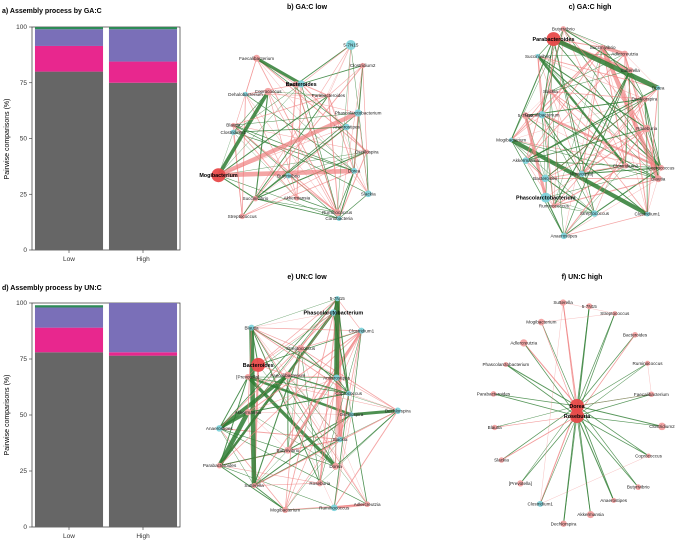 The width and height of the screenshot is (685, 540). What do you see at coordinates (630, 70) in the screenshot?
I see `node-label: Sutterella` at bounding box center [630, 70].